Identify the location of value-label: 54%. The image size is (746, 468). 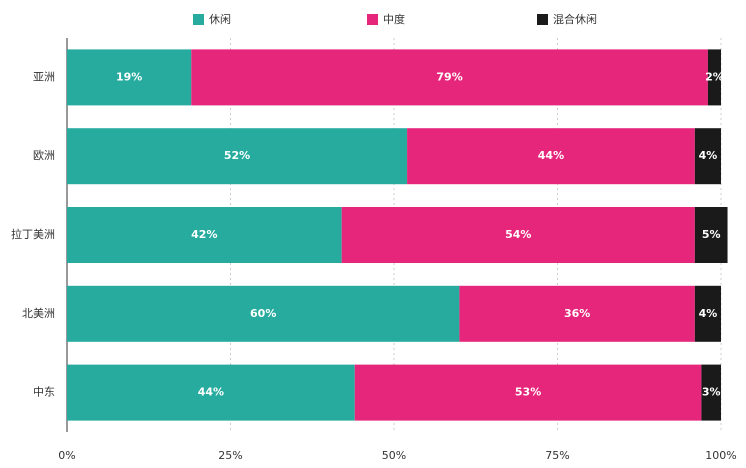
(518, 234).